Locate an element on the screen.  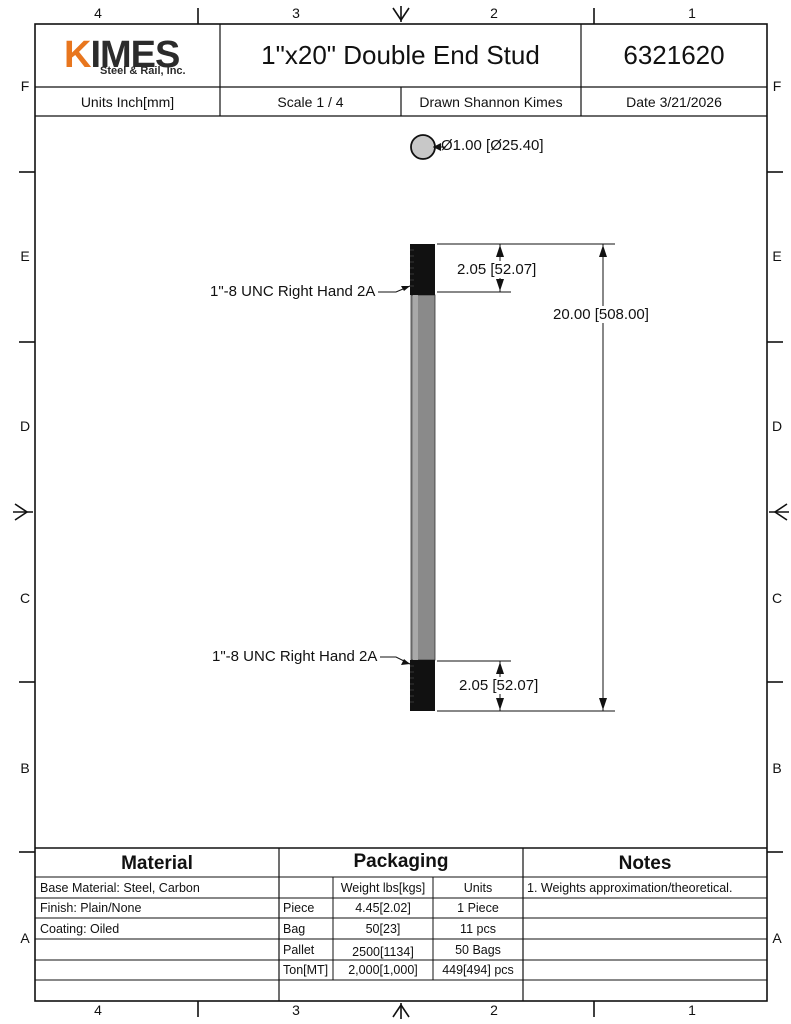
zone-col-top-4: 4 is located at coordinates (98, 13).